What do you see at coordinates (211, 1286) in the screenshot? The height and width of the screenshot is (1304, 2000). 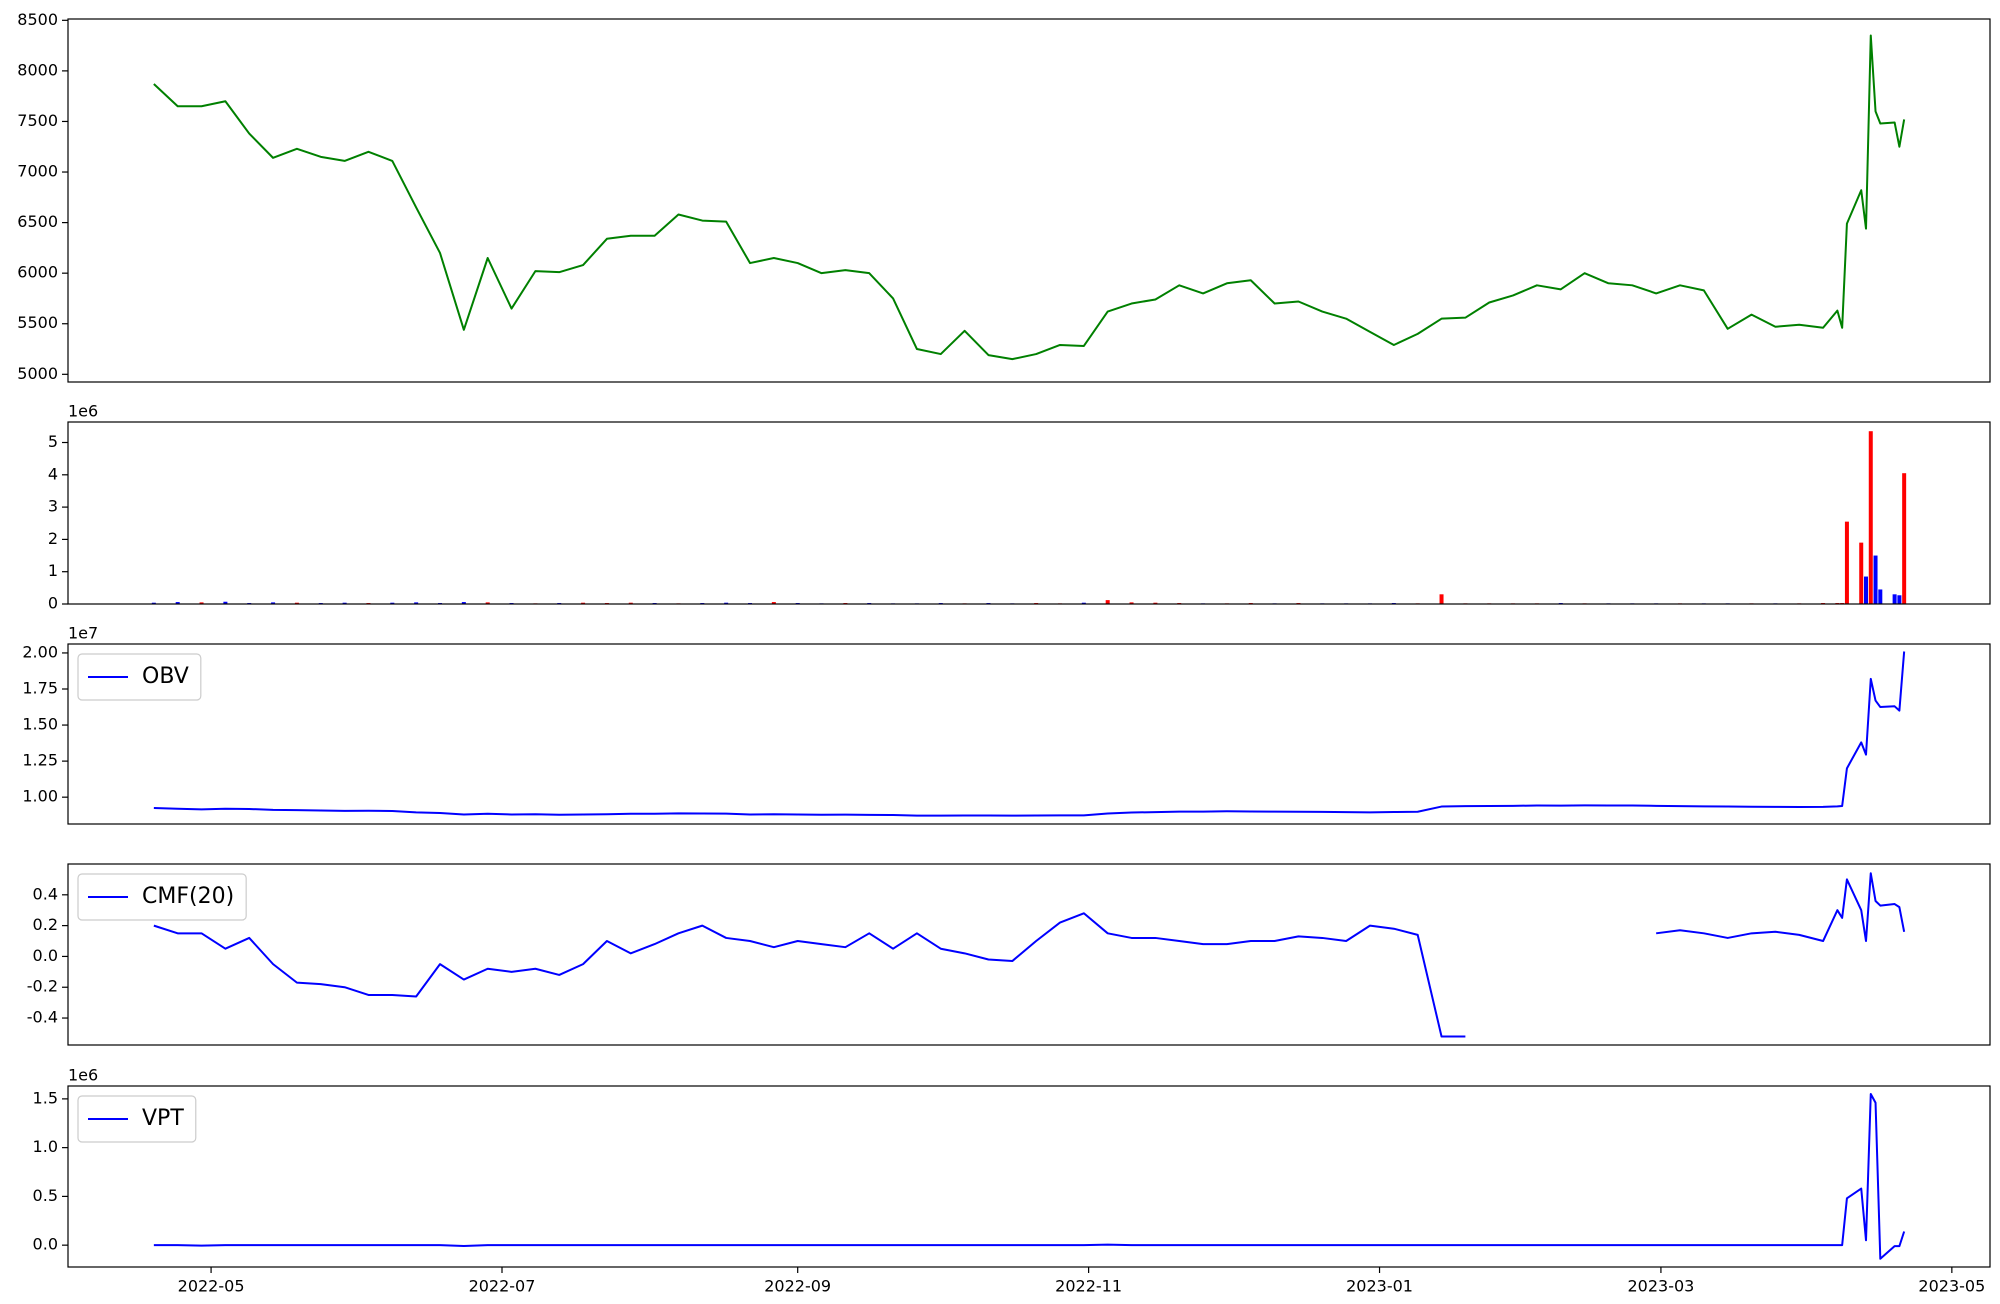 I see `x-tick-label: 2022-05` at bounding box center [211, 1286].